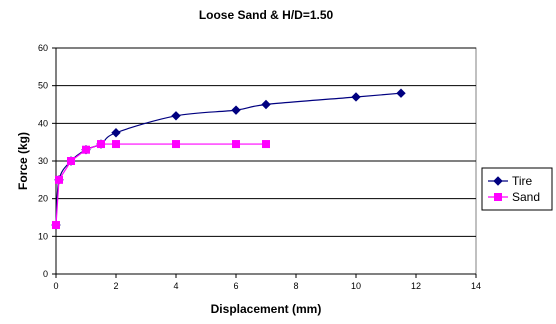 This screenshot has height=324, width=556. Describe the element at coordinates (295, 286) in the screenshot. I see `x-tick-label: 8` at that location.